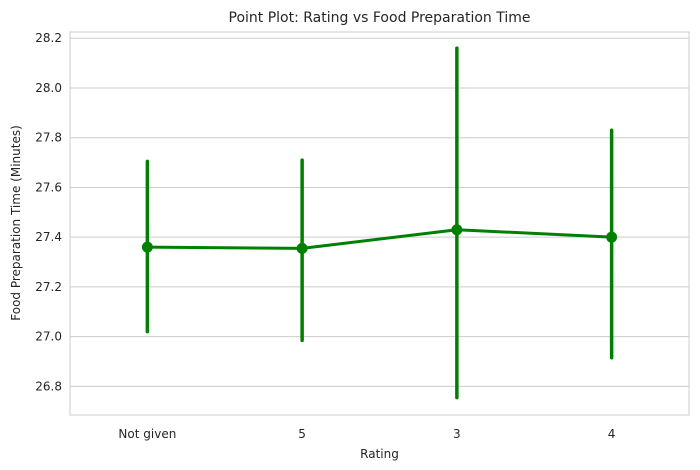  I want to click on x-tick-label: 3, so click(457, 434).